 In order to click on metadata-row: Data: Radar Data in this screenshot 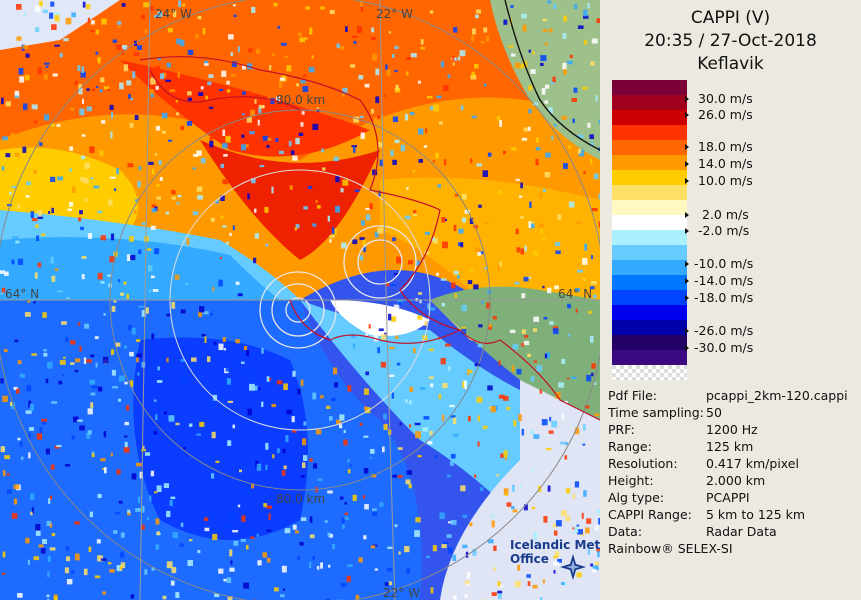, I will do `click(692, 531)`.